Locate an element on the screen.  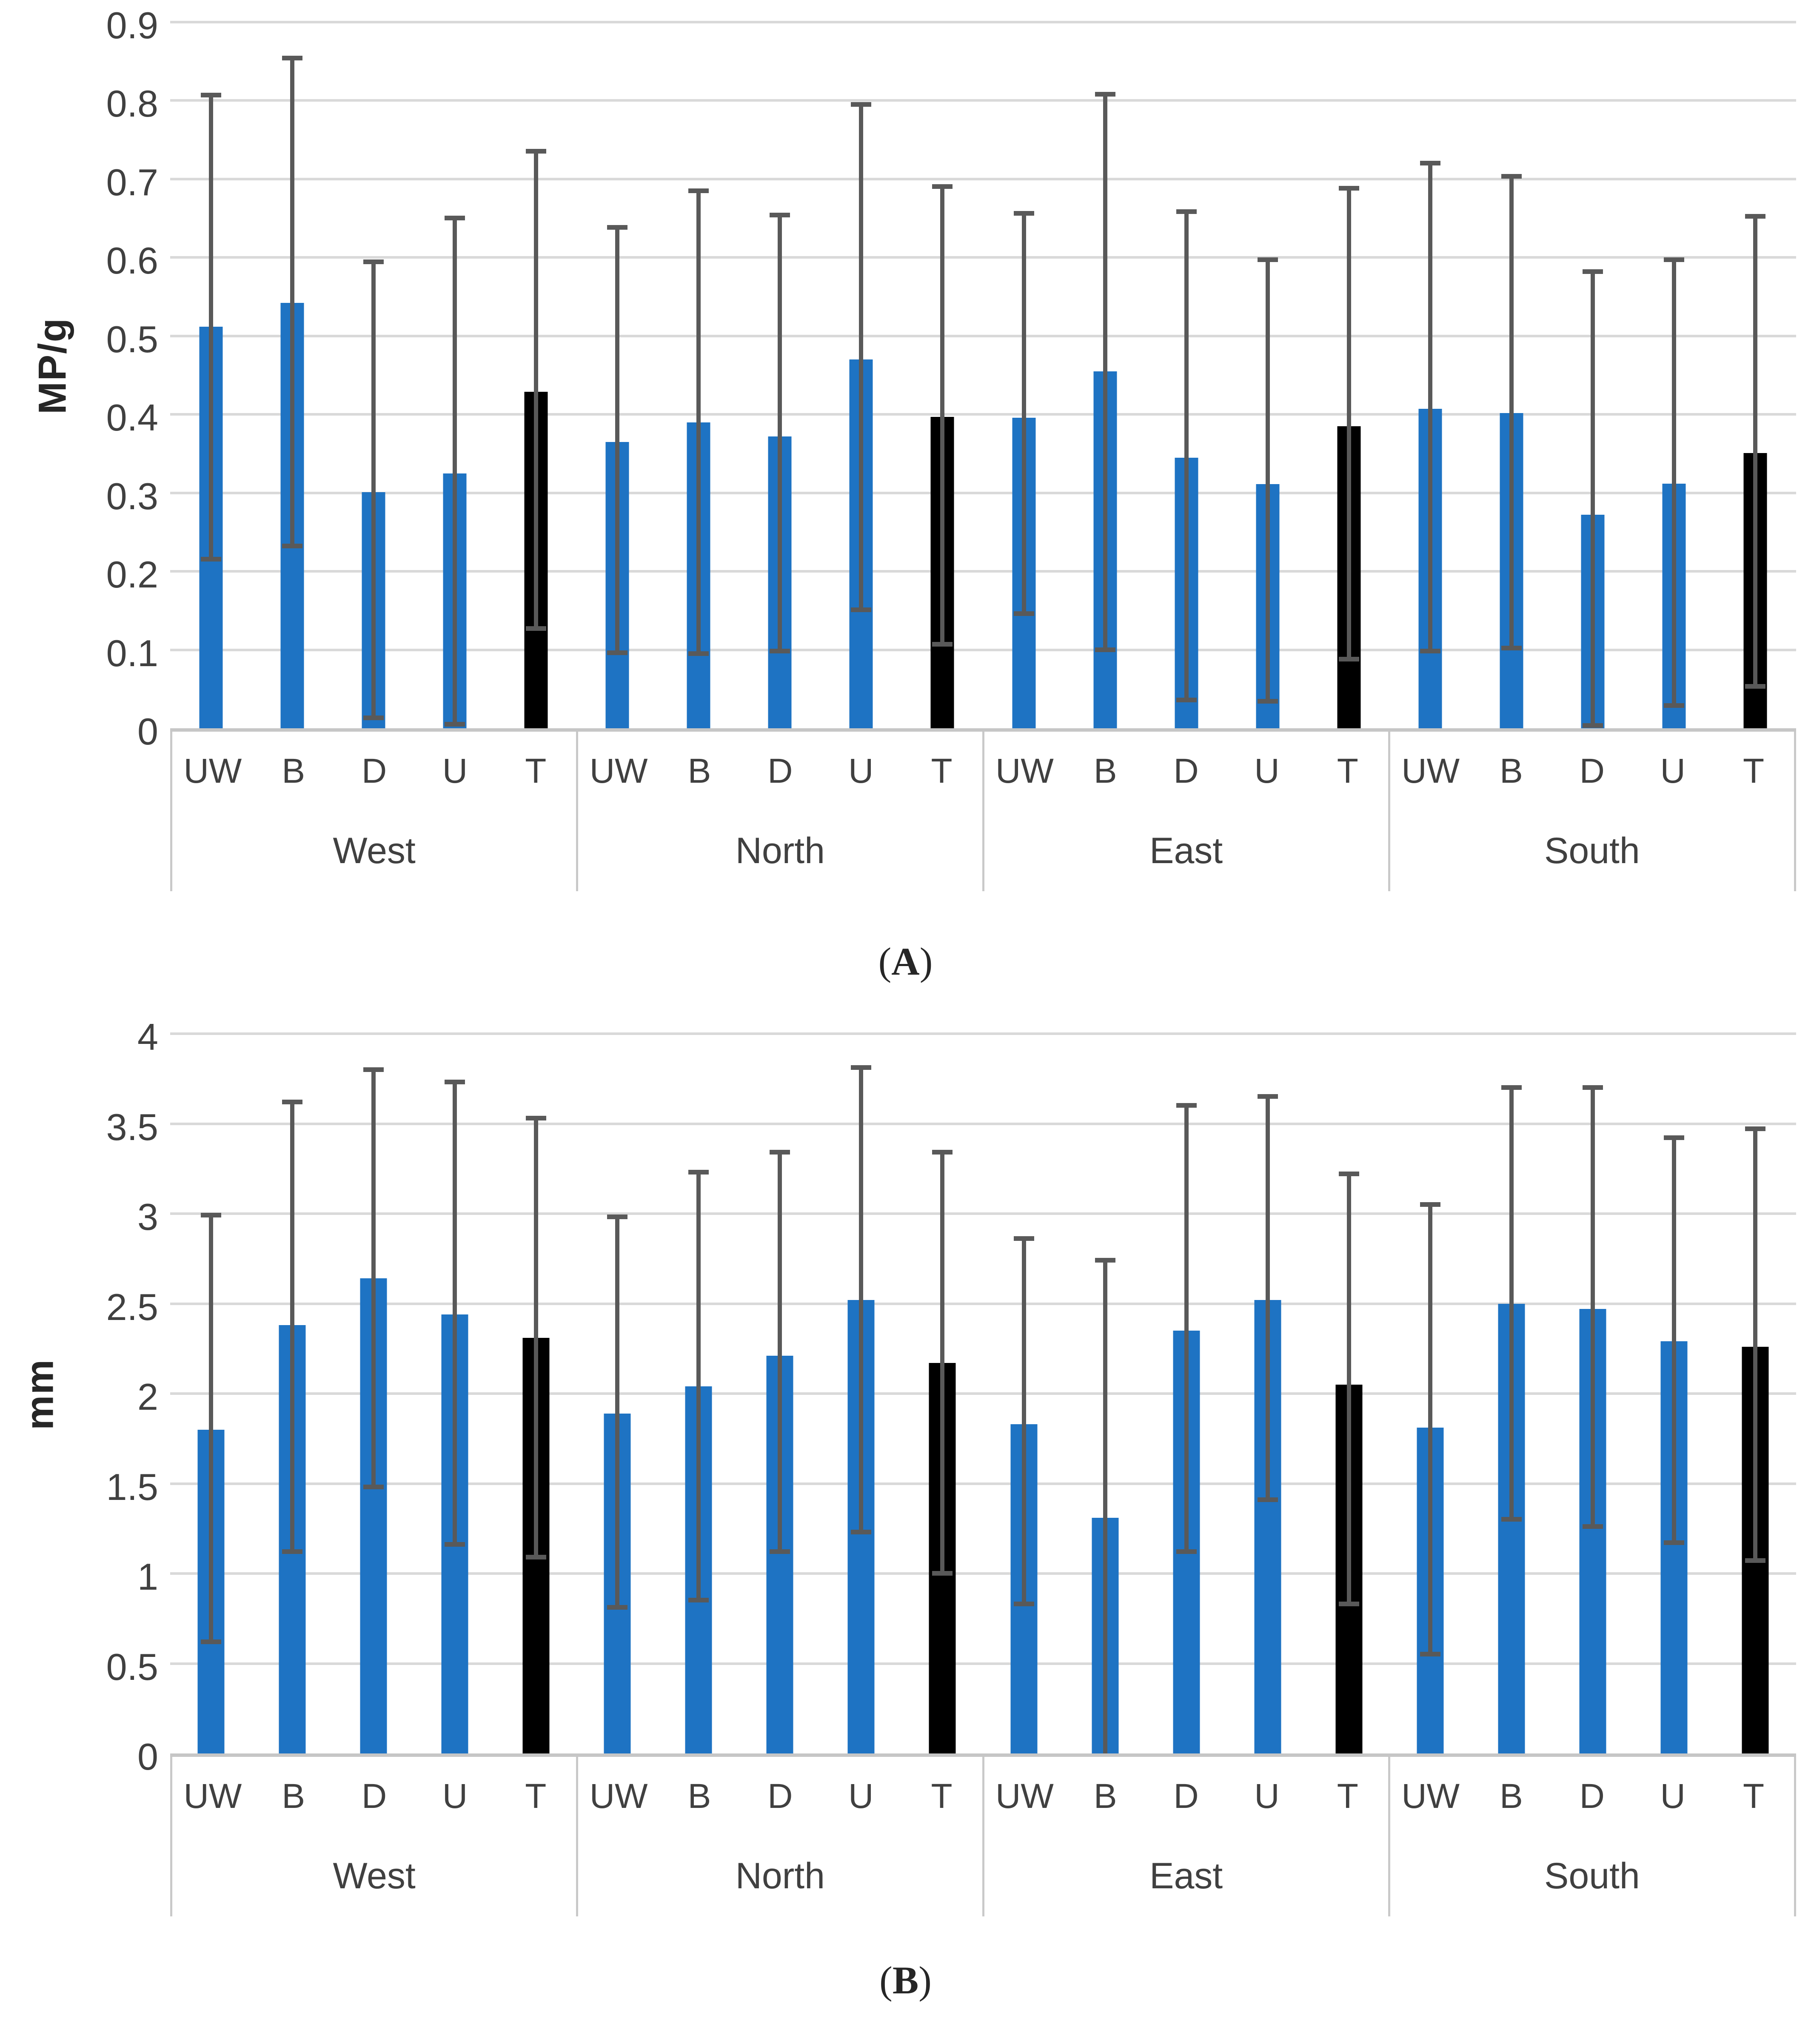
caption-paren-close: ) is located at coordinates (926, 961).